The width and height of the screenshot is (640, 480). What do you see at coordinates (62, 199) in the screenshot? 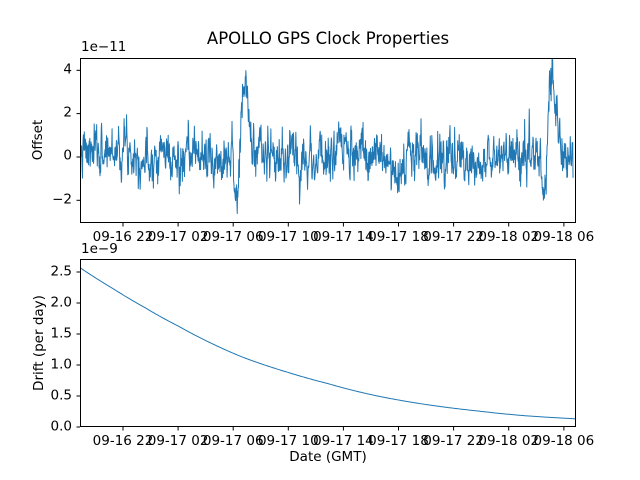
I see `offset-y-tick-label: −2` at bounding box center [62, 199].